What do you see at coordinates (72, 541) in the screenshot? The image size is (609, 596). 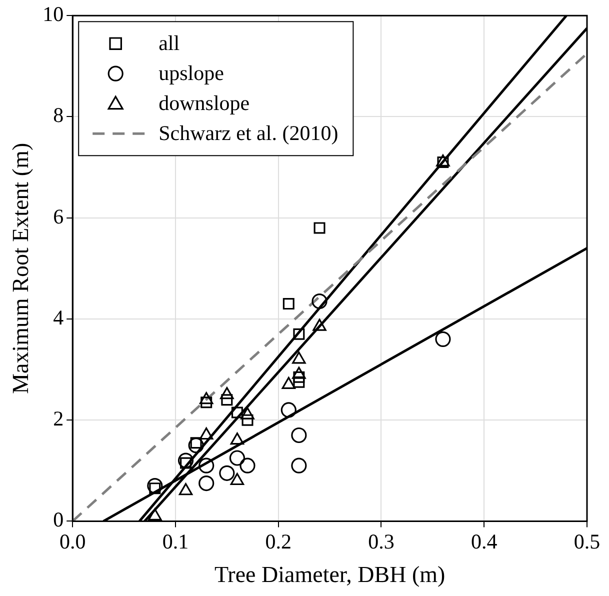 I see `x-tick-label: 0.0` at bounding box center [72, 541].